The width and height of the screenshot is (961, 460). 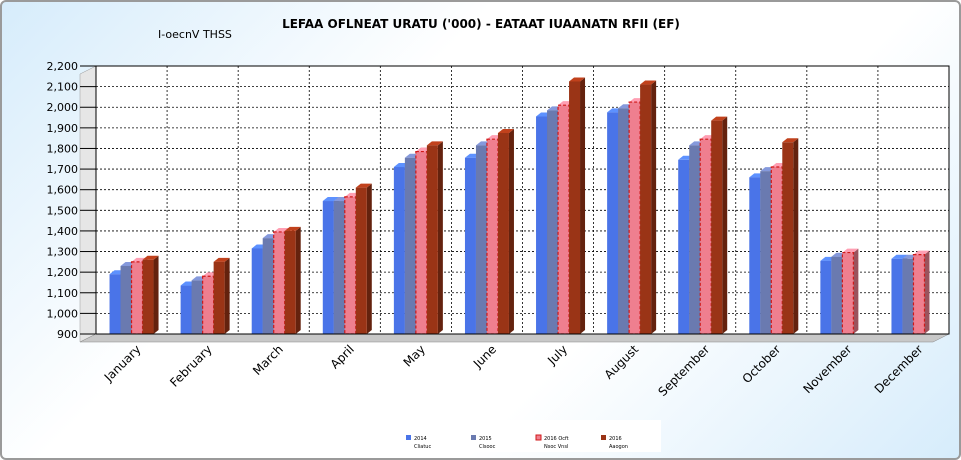 What do you see at coordinates (63, 210) in the screenshot?
I see `y-tick-label: 1,500` at bounding box center [63, 210].